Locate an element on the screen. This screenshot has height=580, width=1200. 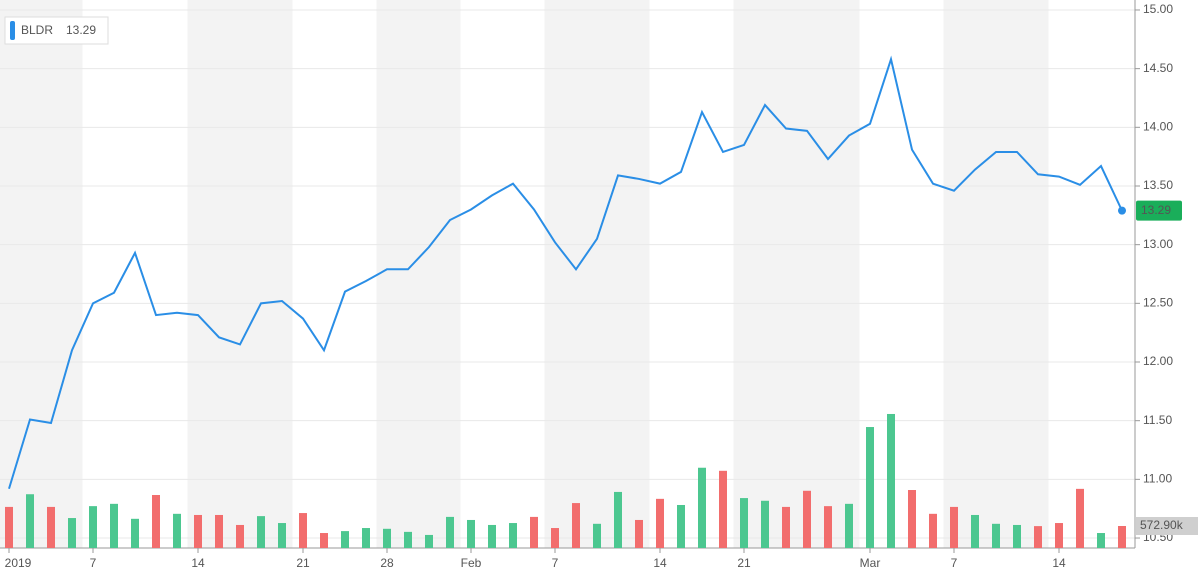
legend-value: 13.29 is located at coordinates (81, 30).